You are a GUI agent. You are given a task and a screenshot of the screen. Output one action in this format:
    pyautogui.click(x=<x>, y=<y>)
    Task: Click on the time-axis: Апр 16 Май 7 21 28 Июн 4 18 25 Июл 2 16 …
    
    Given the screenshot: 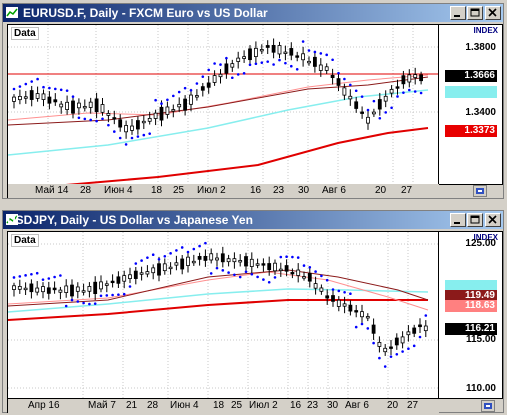 What is the action you would take?
    pyautogui.click(x=223, y=406)
    